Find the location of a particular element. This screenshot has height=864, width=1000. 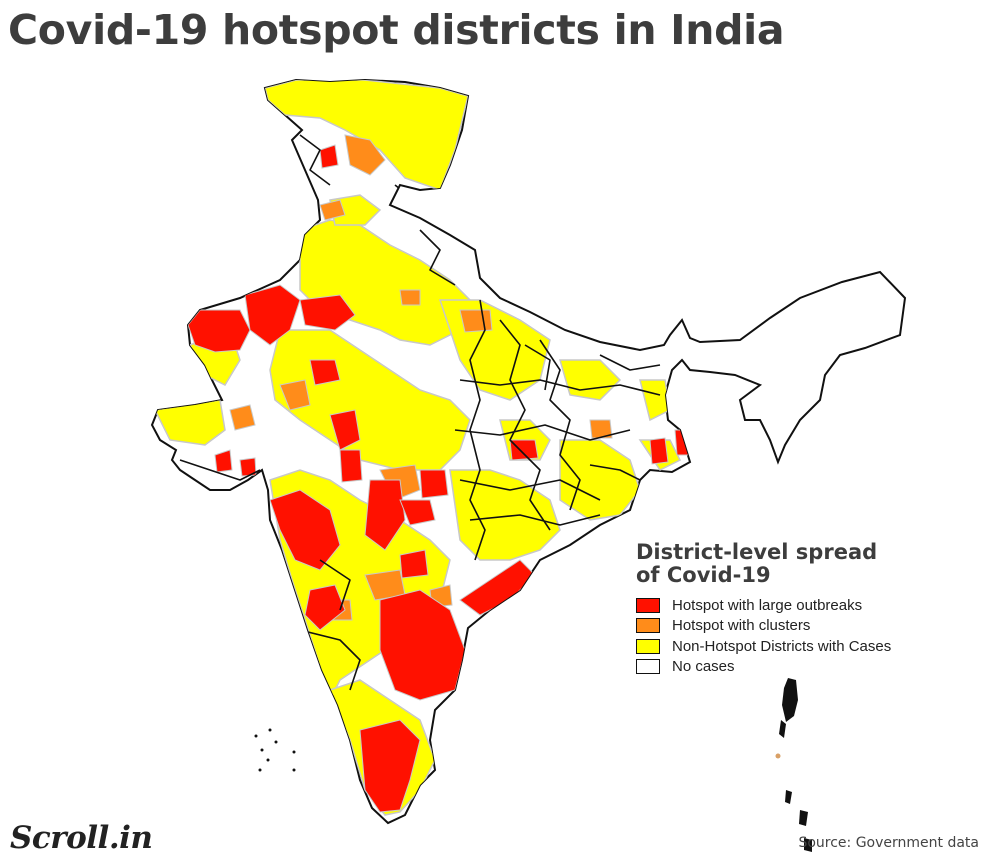

andaman-nicobar-islands is located at coordinates (793, 765).